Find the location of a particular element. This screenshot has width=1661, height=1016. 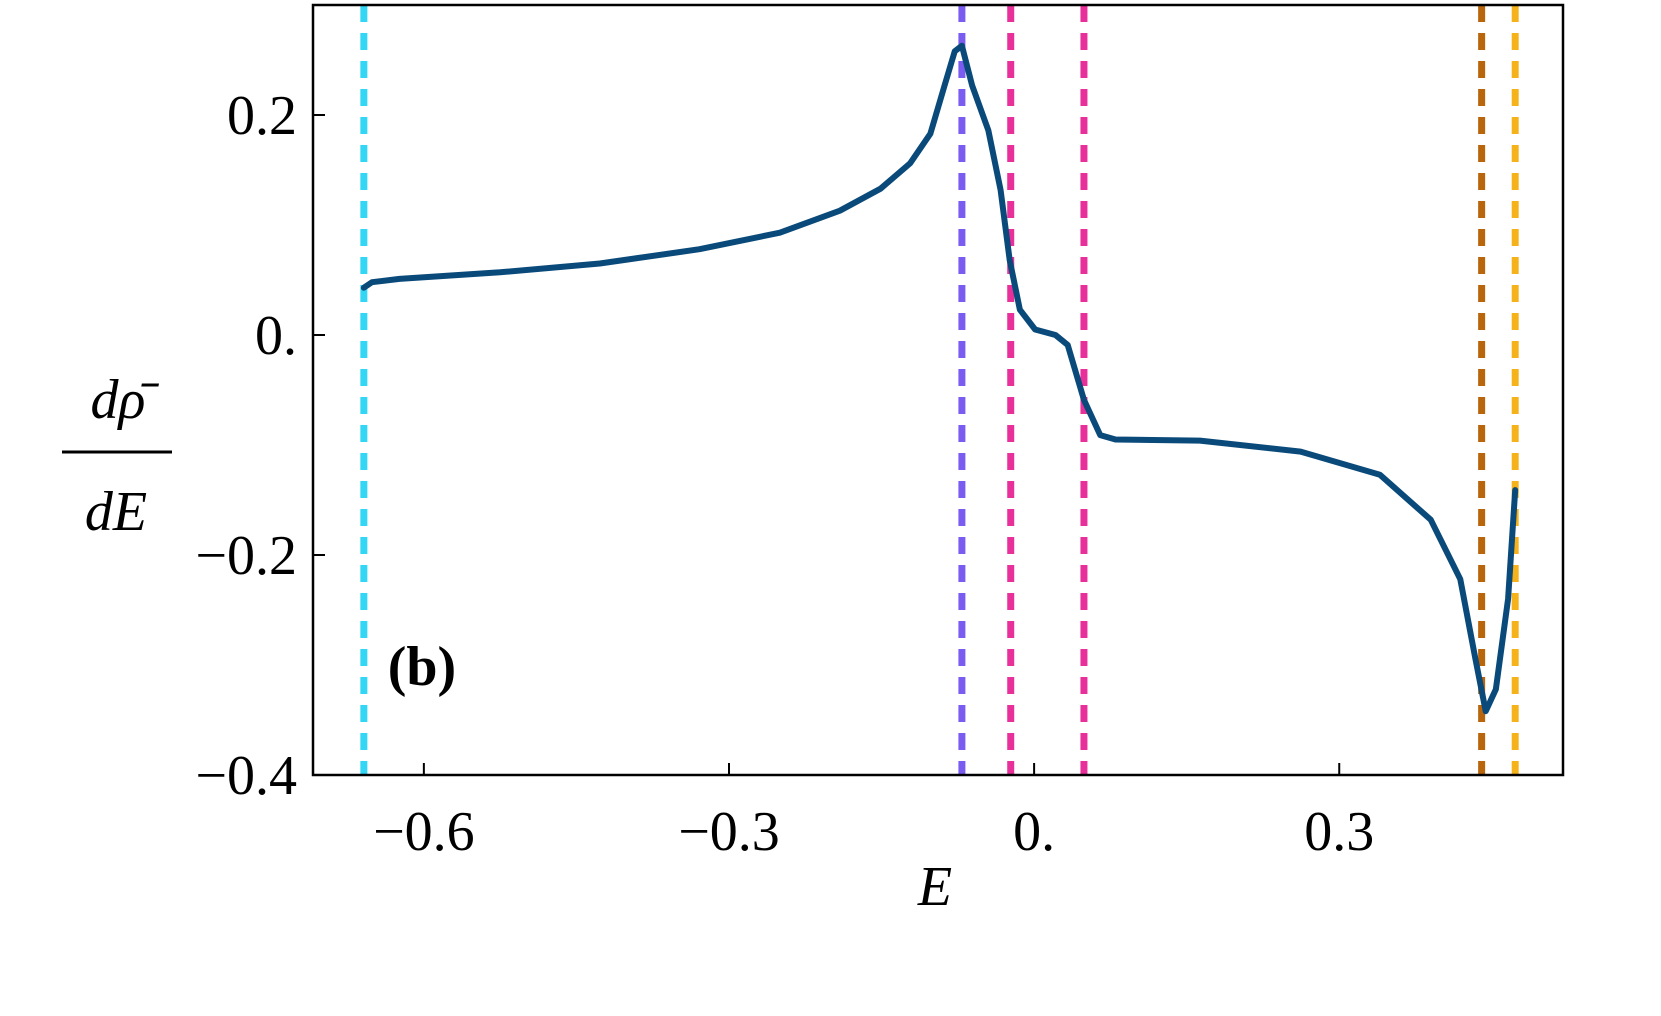

x-tick-label: −0.3 is located at coordinates (729, 832).